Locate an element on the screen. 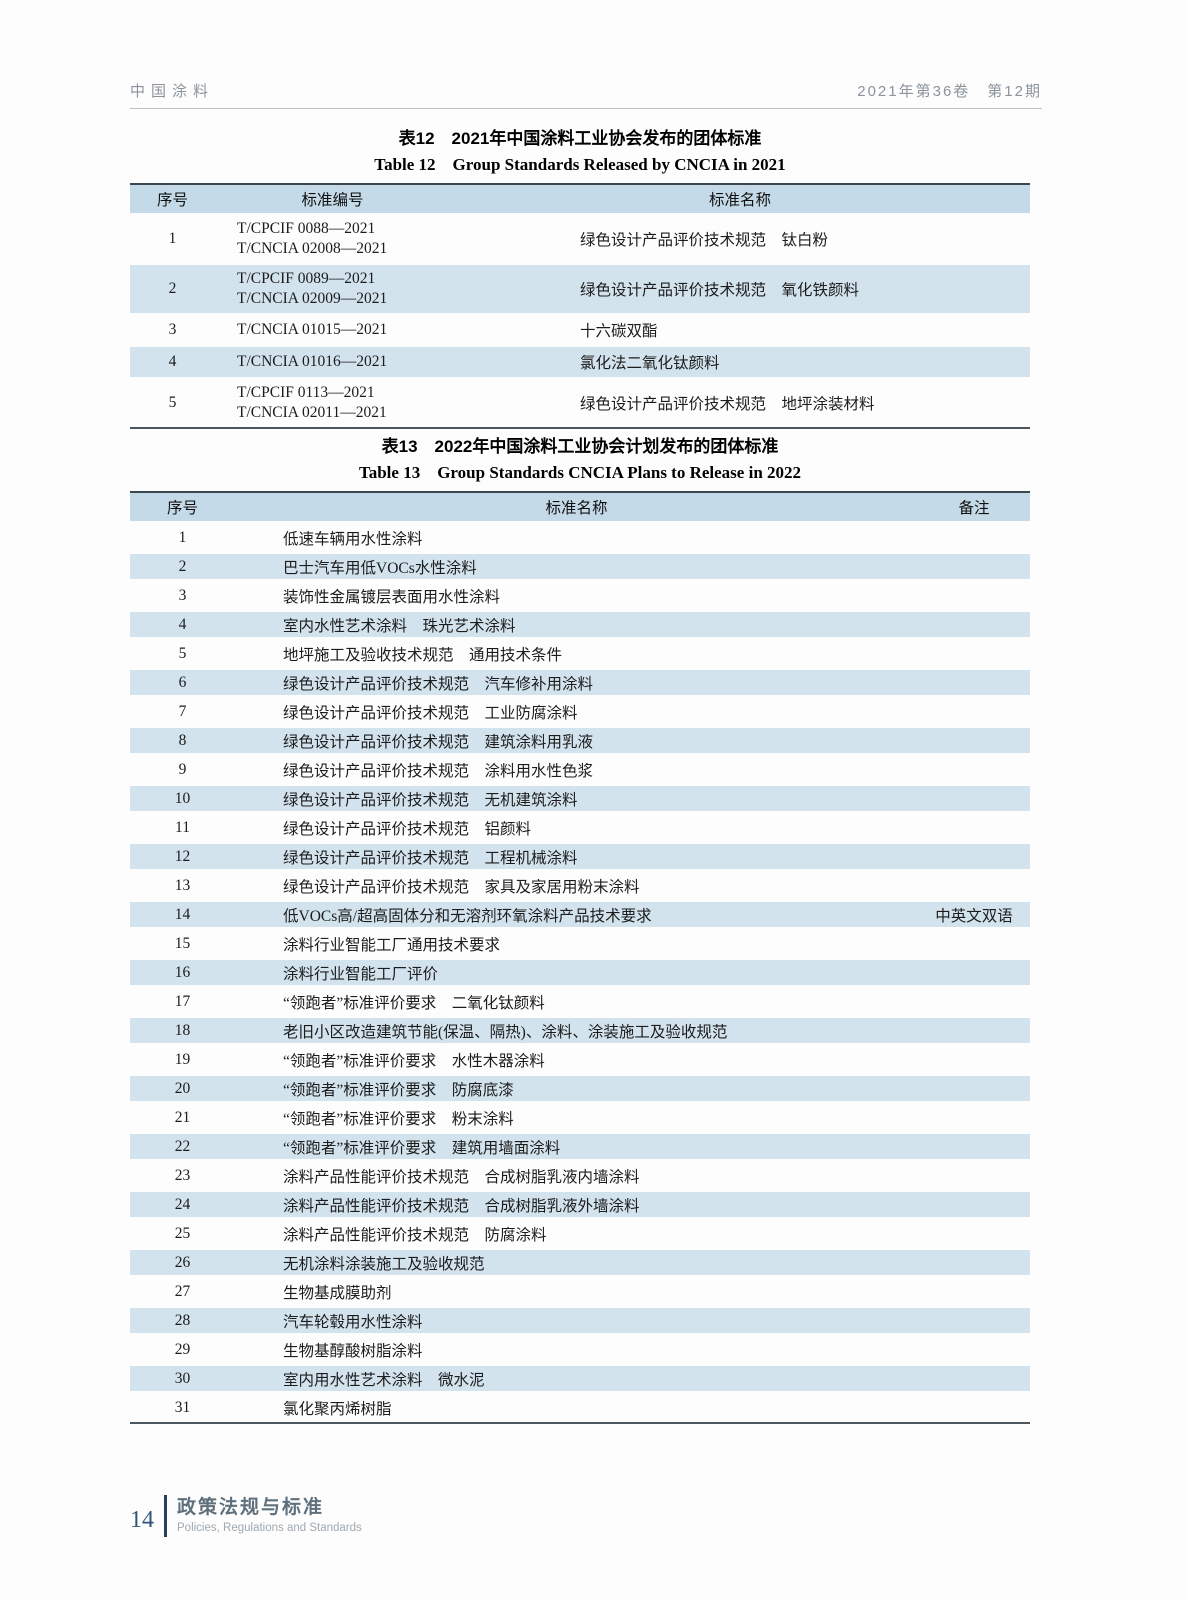 The height and width of the screenshot is (1600, 1187). row-index: 1 is located at coordinates (182, 537).